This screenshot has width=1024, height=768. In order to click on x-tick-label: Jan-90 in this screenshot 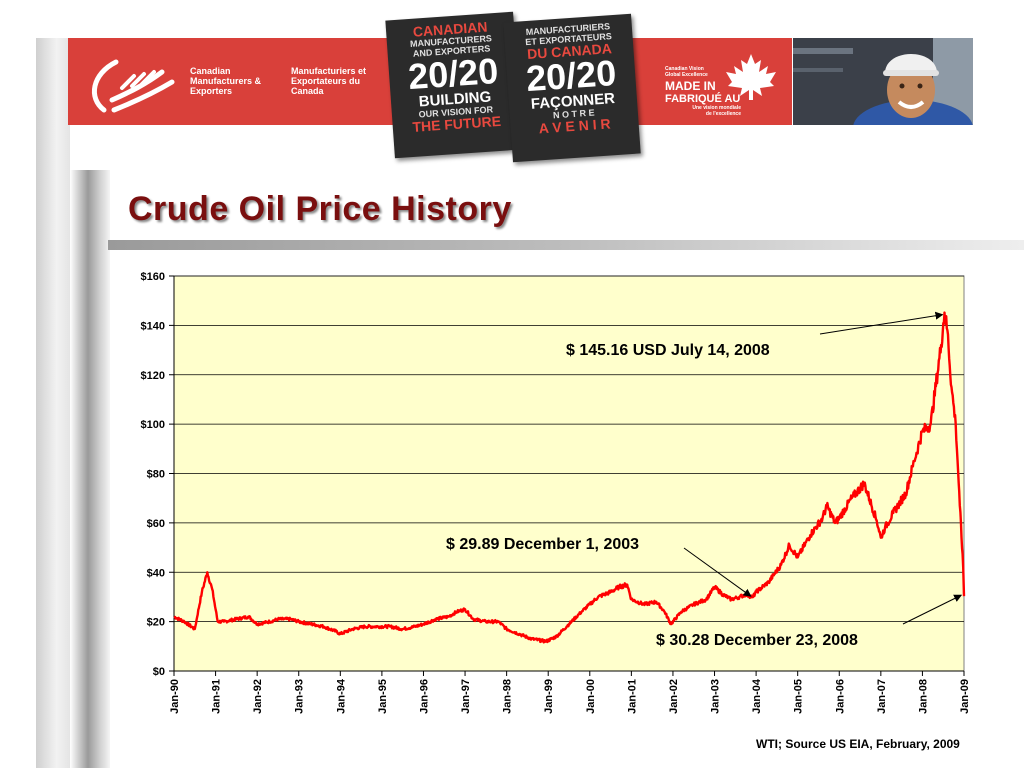, I will do `click(175, 696)`.